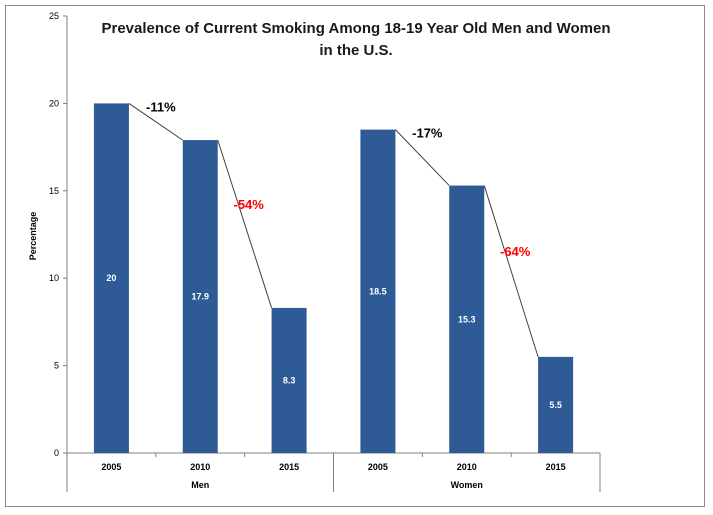 Image resolution: width=713 pixels, height=515 pixels. What do you see at coordinates (248, 204) in the screenshot?
I see `change-annotation: -54%` at bounding box center [248, 204].